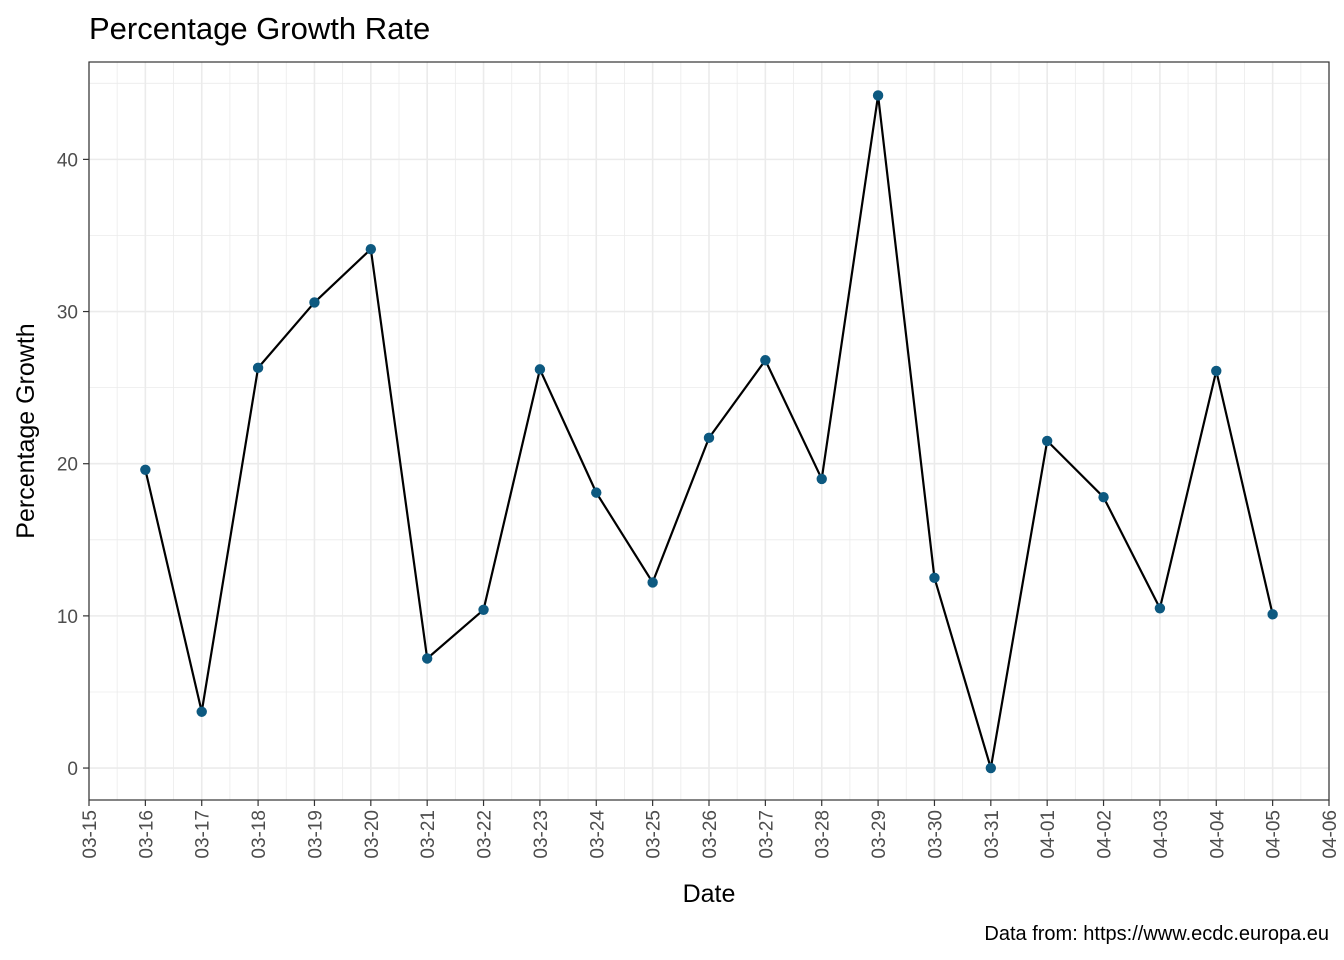  Describe the element at coordinates (935, 834) in the screenshot. I see `x-tick-label: 03-30` at that location.